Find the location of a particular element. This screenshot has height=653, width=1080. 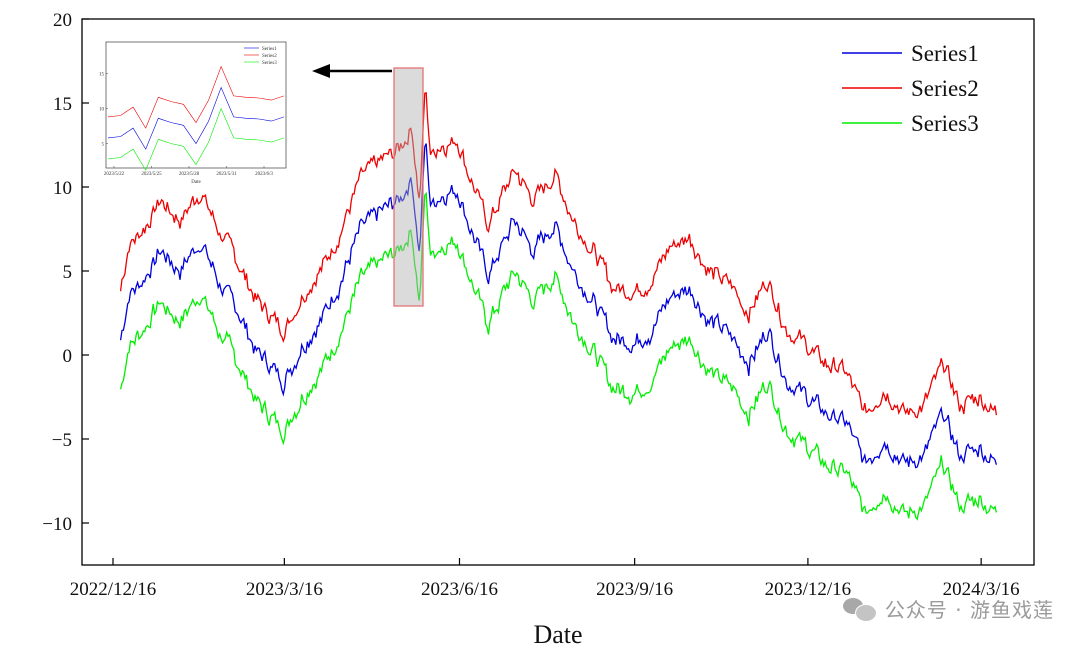

y-tick-label: 5 is located at coordinates (68, 272).